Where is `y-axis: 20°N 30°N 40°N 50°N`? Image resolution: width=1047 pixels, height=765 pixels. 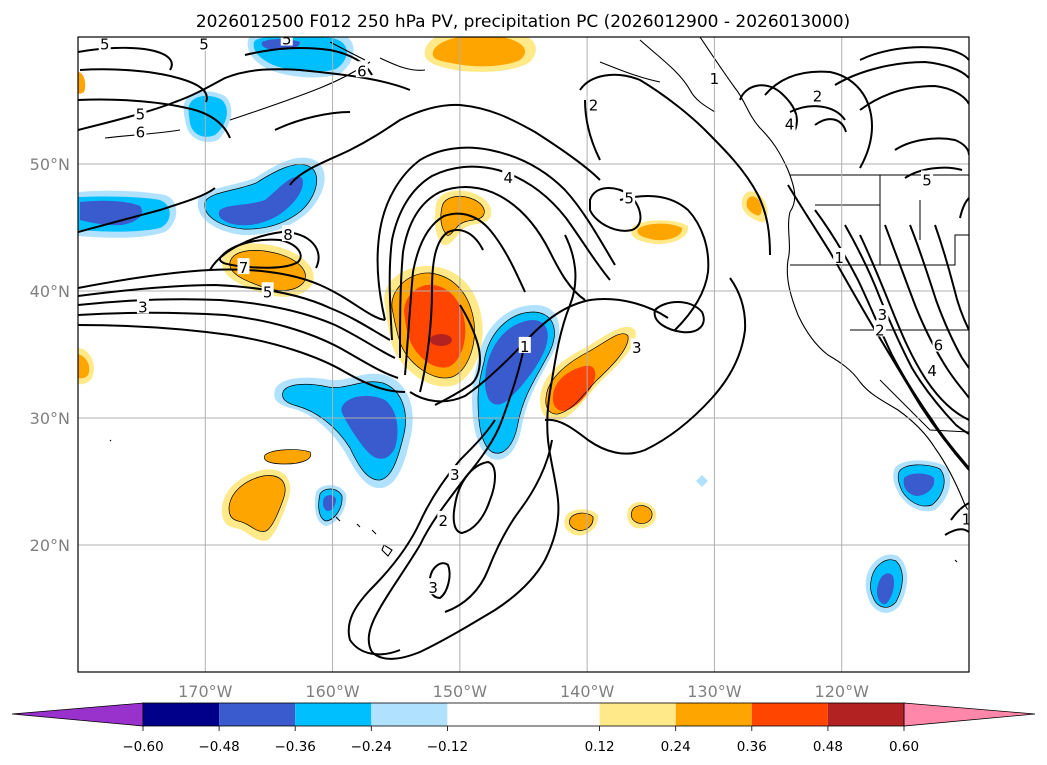 y-axis: 20°N 30°N 40°N 50°N is located at coordinates (50, 355).